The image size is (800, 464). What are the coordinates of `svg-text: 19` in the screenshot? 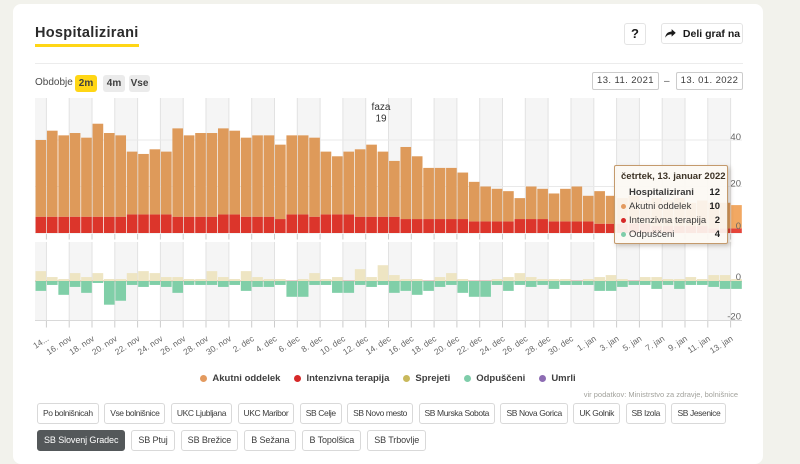 It's located at (381, 119).